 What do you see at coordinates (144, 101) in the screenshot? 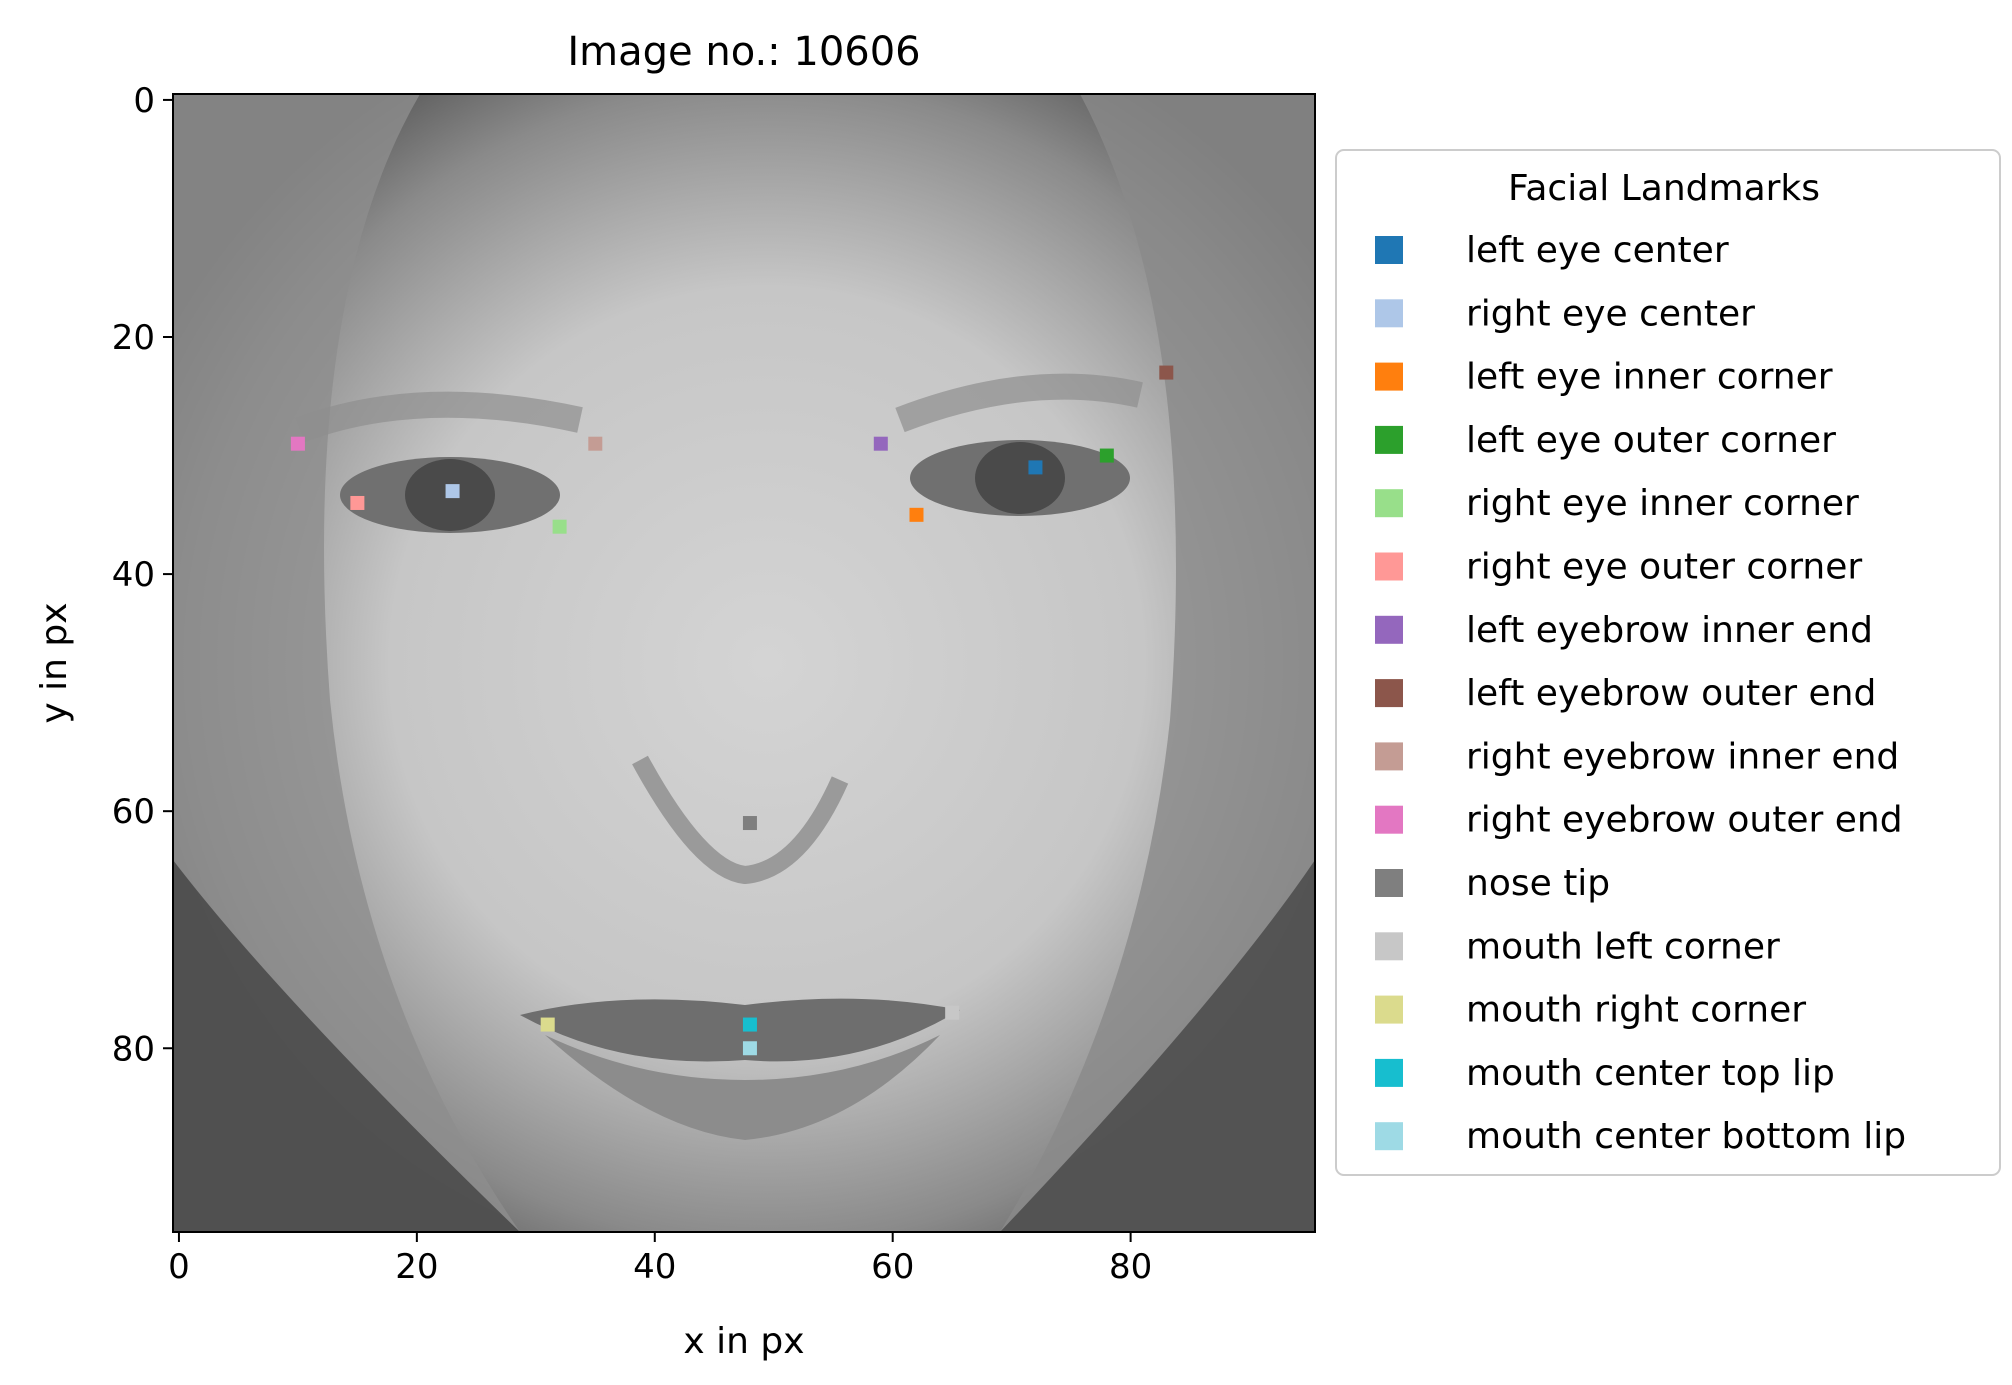
I see `y-tick-label-0: 0` at bounding box center [144, 101].